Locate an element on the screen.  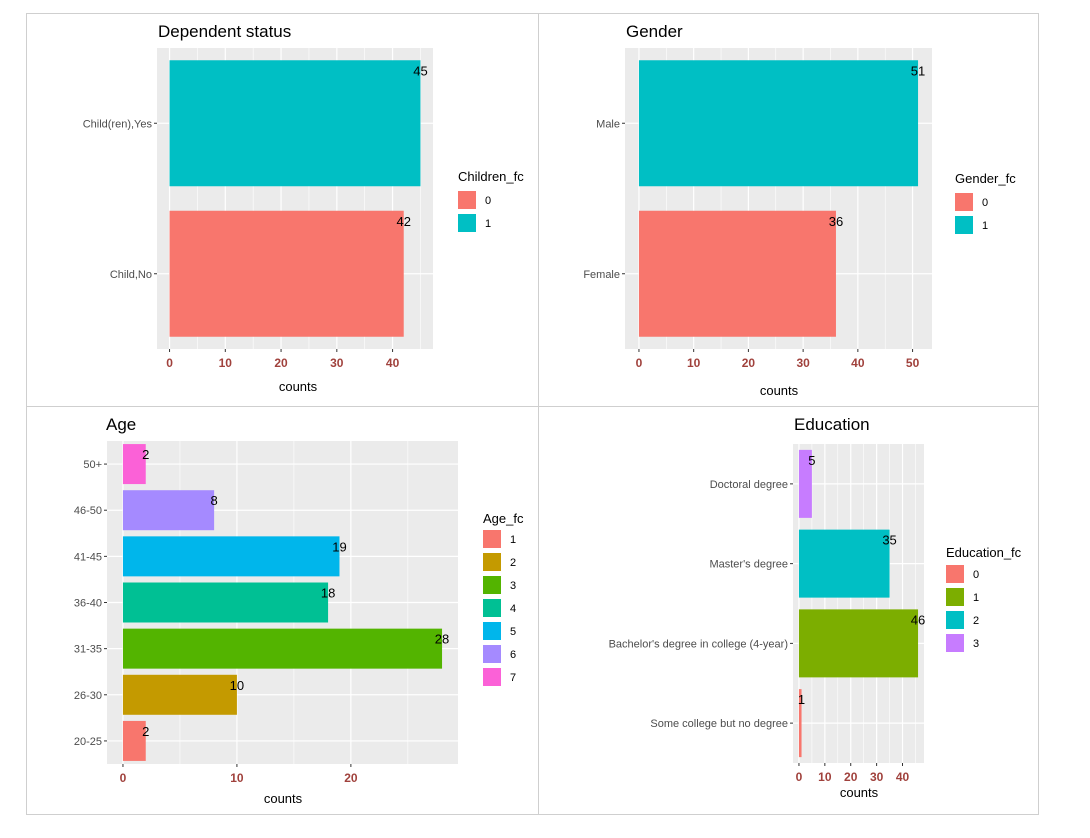
chart-title: Education is located at coordinates (832, 424).